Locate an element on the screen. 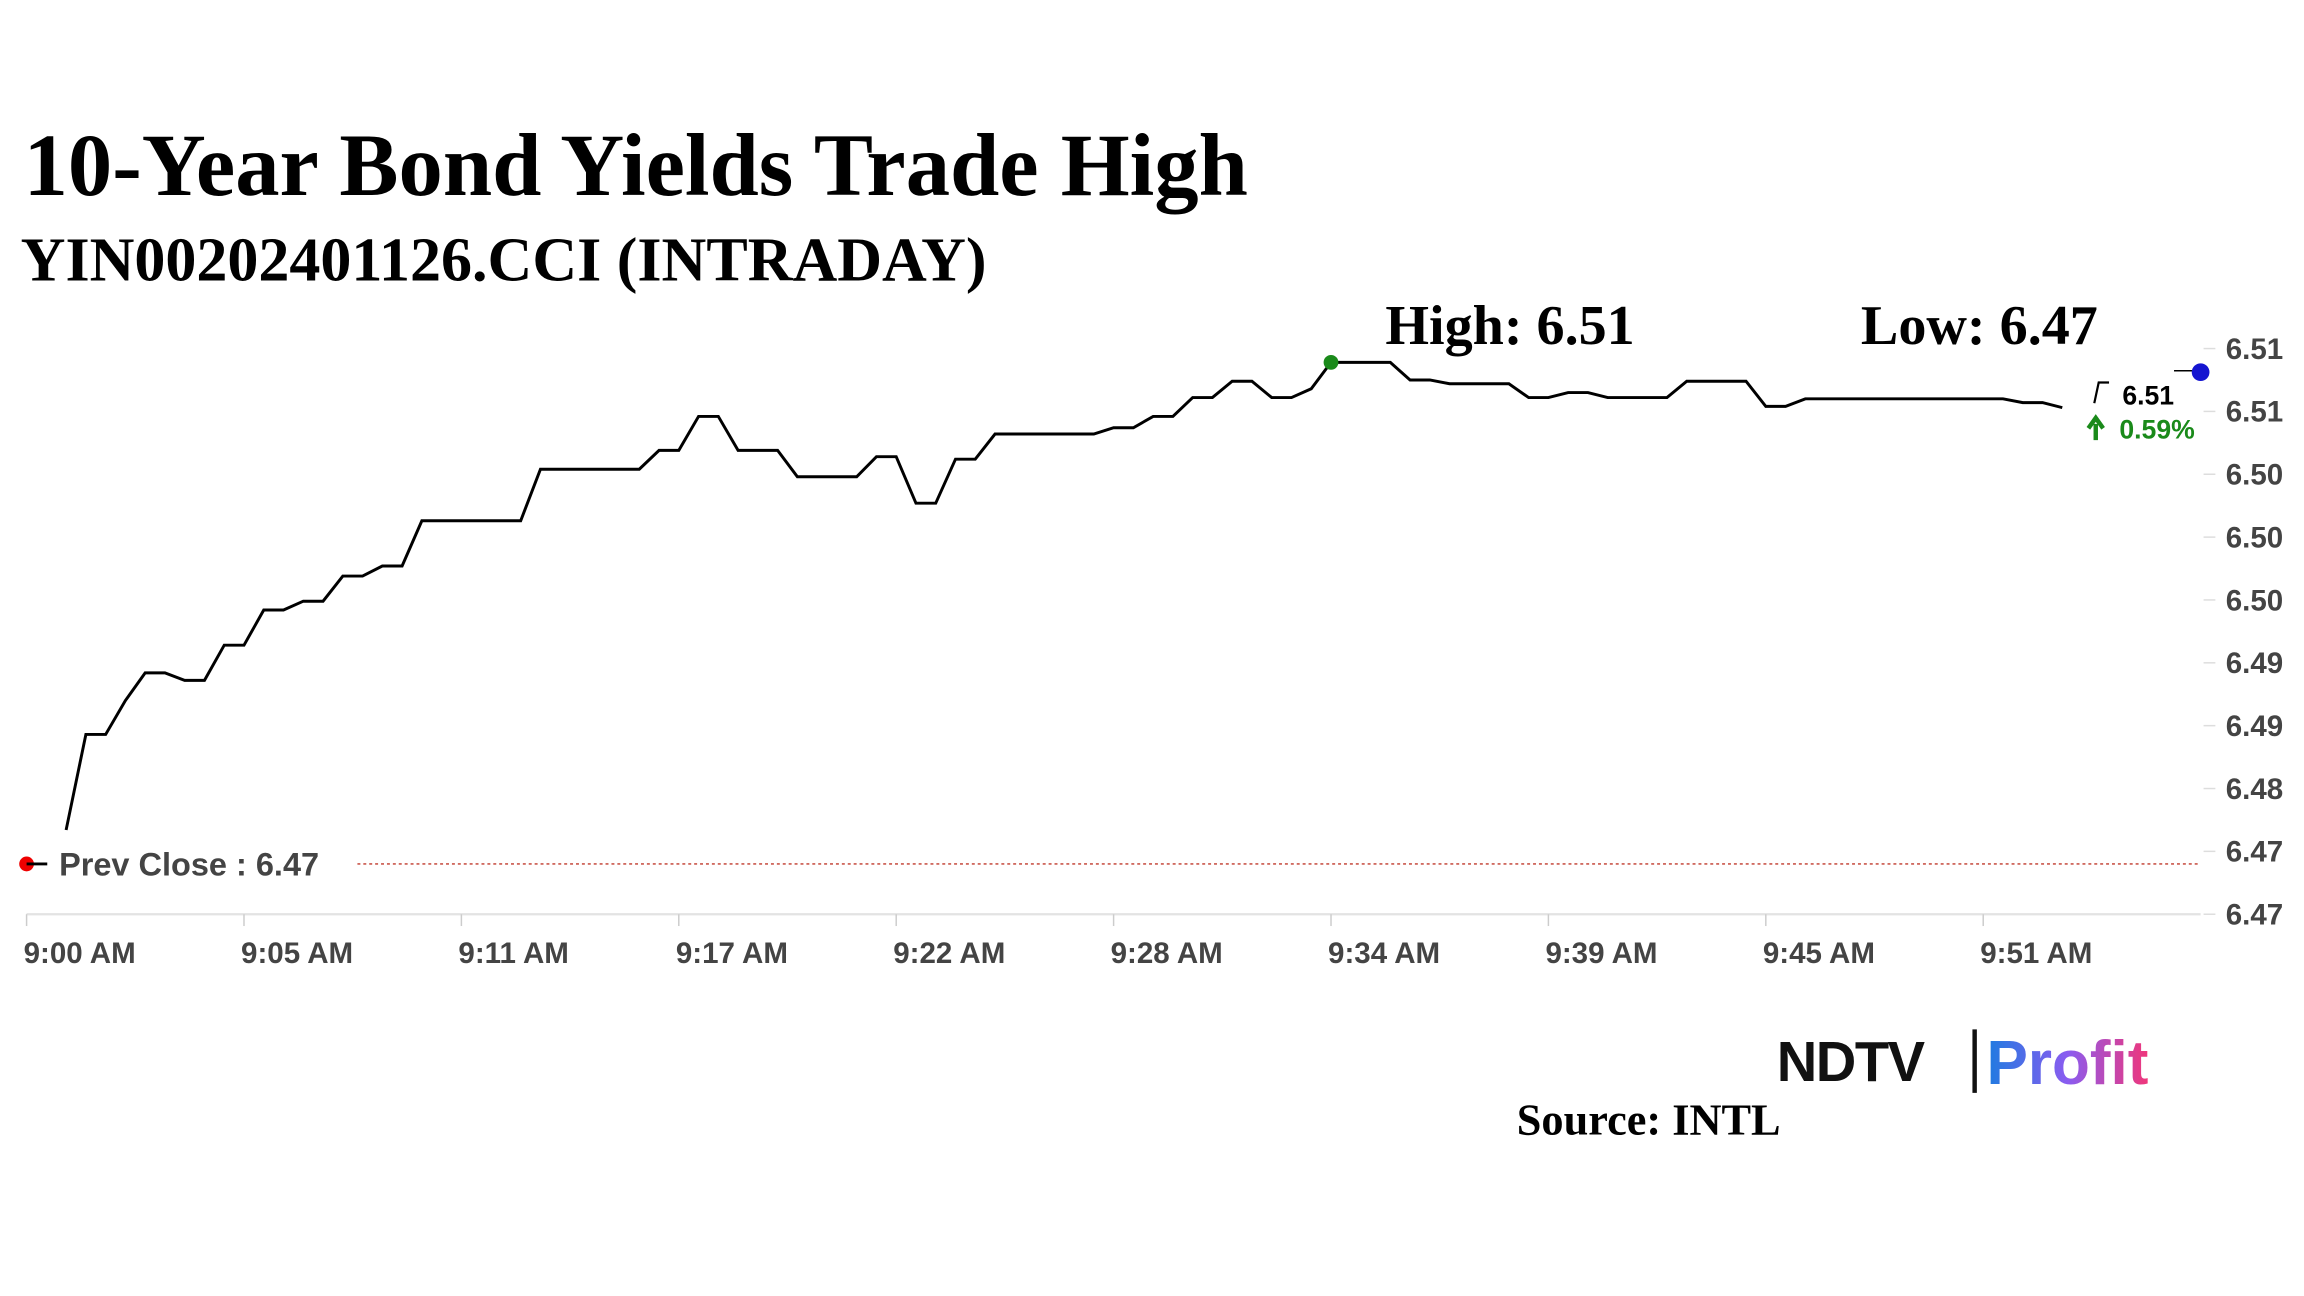 Image resolution: width=2304 pixels, height=1296 pixels. prev-close-label: Prev Close : 6.47 is located at coordinates (189, 865).